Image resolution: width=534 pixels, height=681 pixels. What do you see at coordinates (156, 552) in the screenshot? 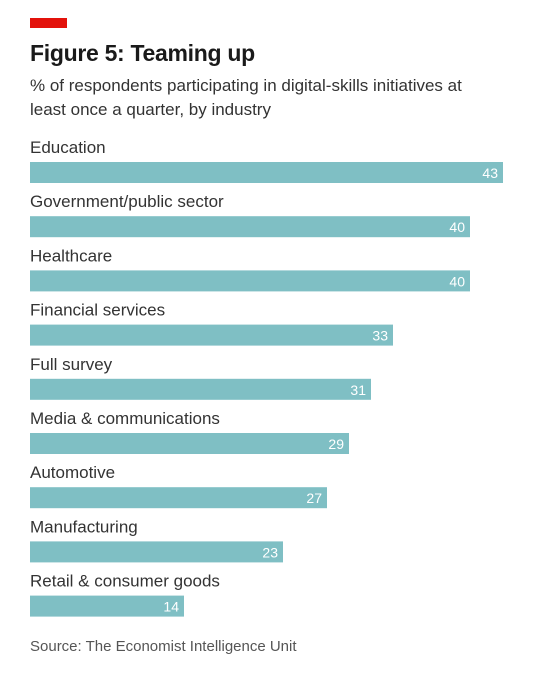
I see `bar-manufacturing` at bounding box center [156, 552].